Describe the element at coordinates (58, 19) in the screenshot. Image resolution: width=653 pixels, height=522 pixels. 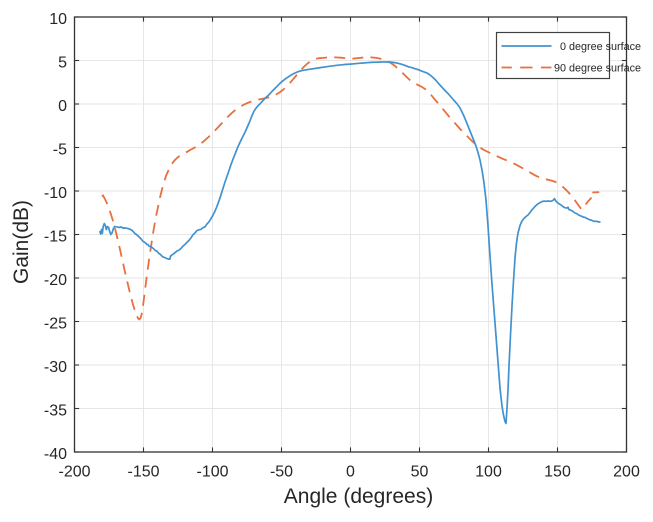
I see `svg-text: 10` at that location.